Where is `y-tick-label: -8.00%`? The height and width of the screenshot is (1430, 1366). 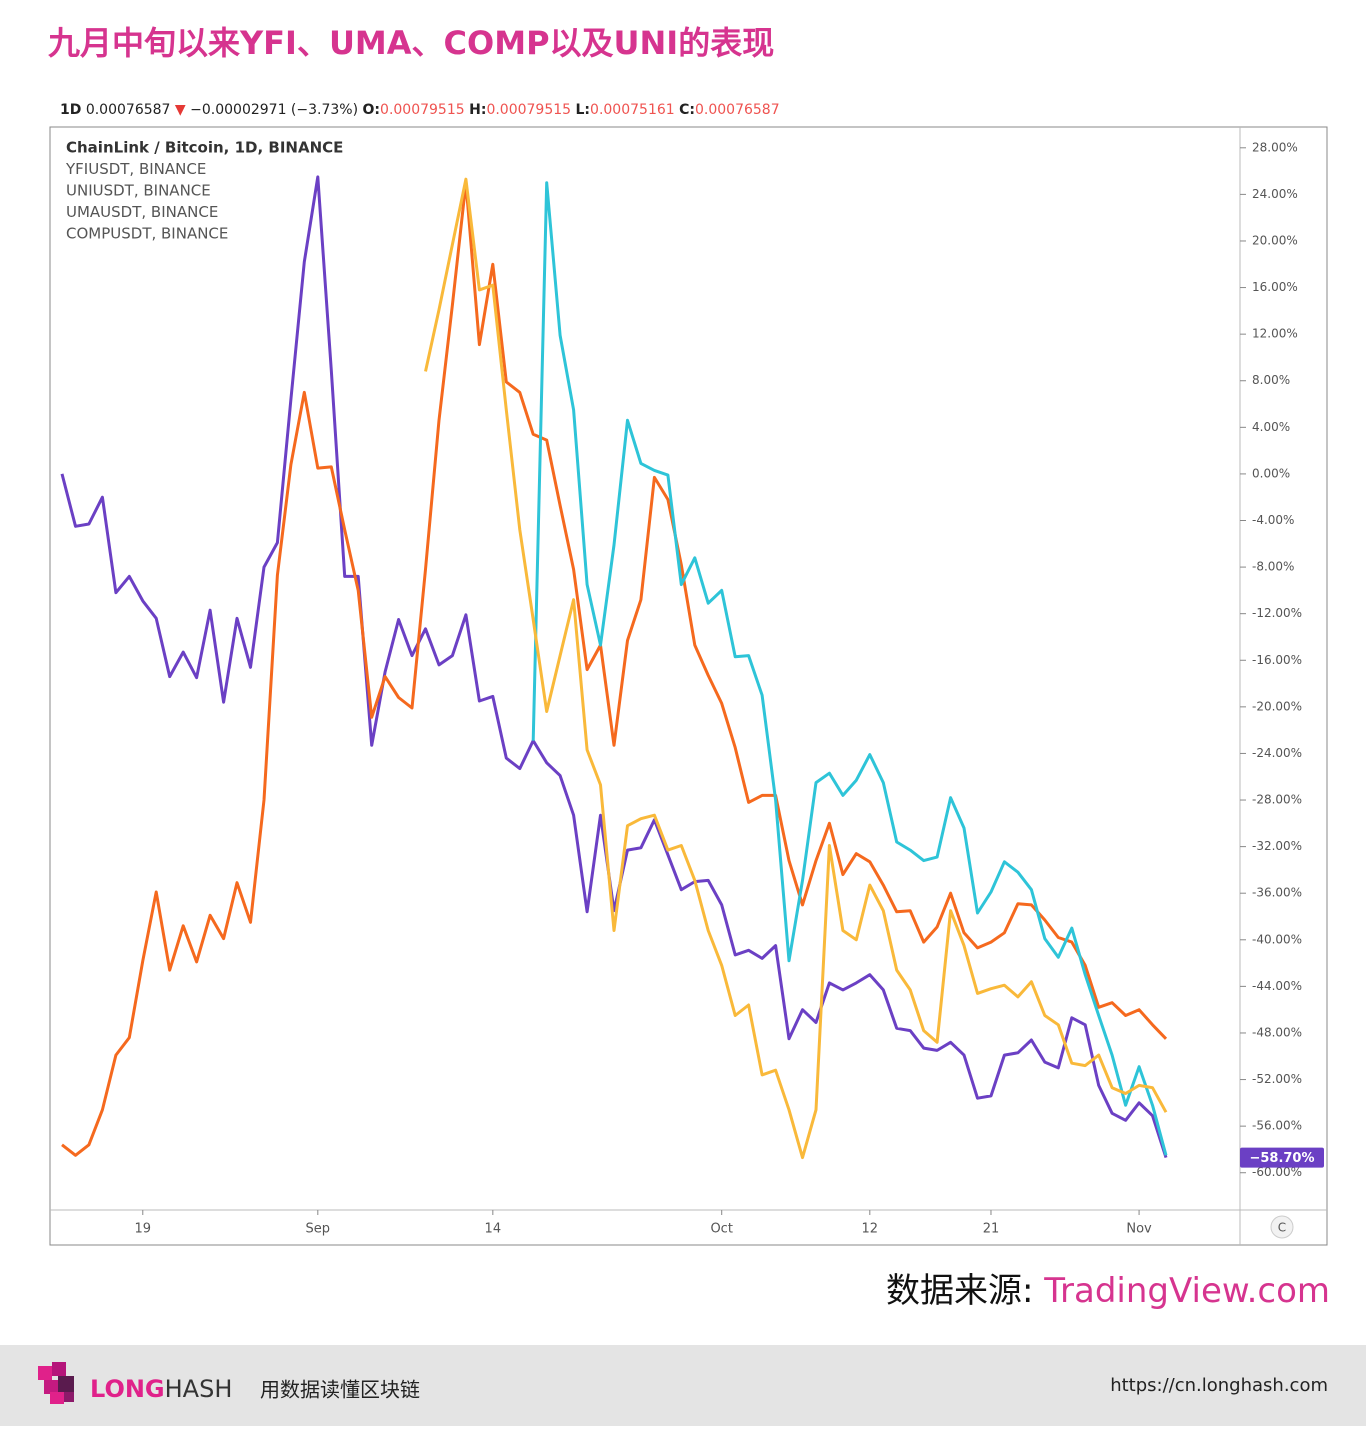
y-tick-label: -8.00% is located at coordinates (1273, 567).